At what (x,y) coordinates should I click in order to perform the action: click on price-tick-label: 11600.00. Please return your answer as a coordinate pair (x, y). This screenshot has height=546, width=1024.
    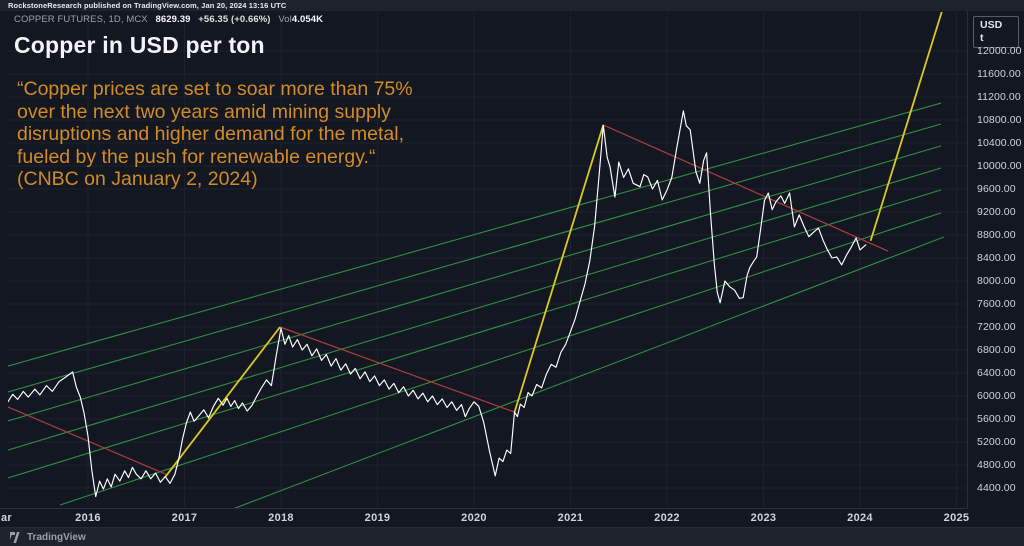
    Looking at the image, I should click on (999, 74).